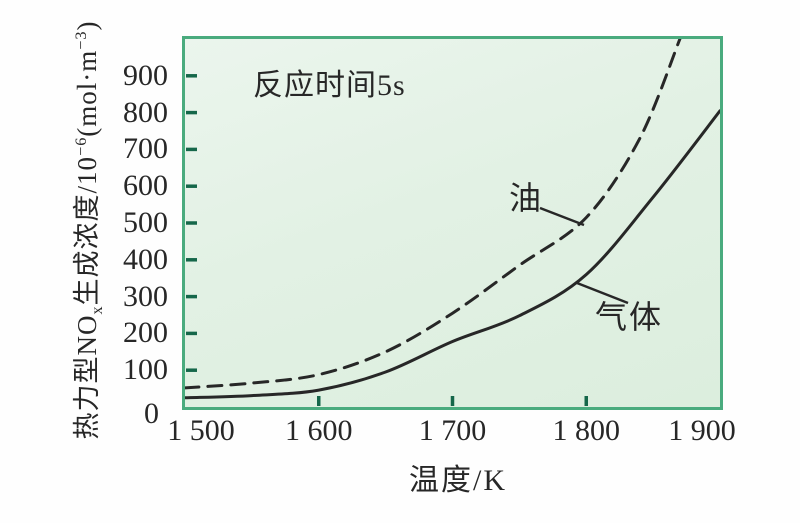  What do you see at coordinates (586, 430) in the screenshot?
I see `x-tick-label: 1 800` at bounding box center [586, 430].